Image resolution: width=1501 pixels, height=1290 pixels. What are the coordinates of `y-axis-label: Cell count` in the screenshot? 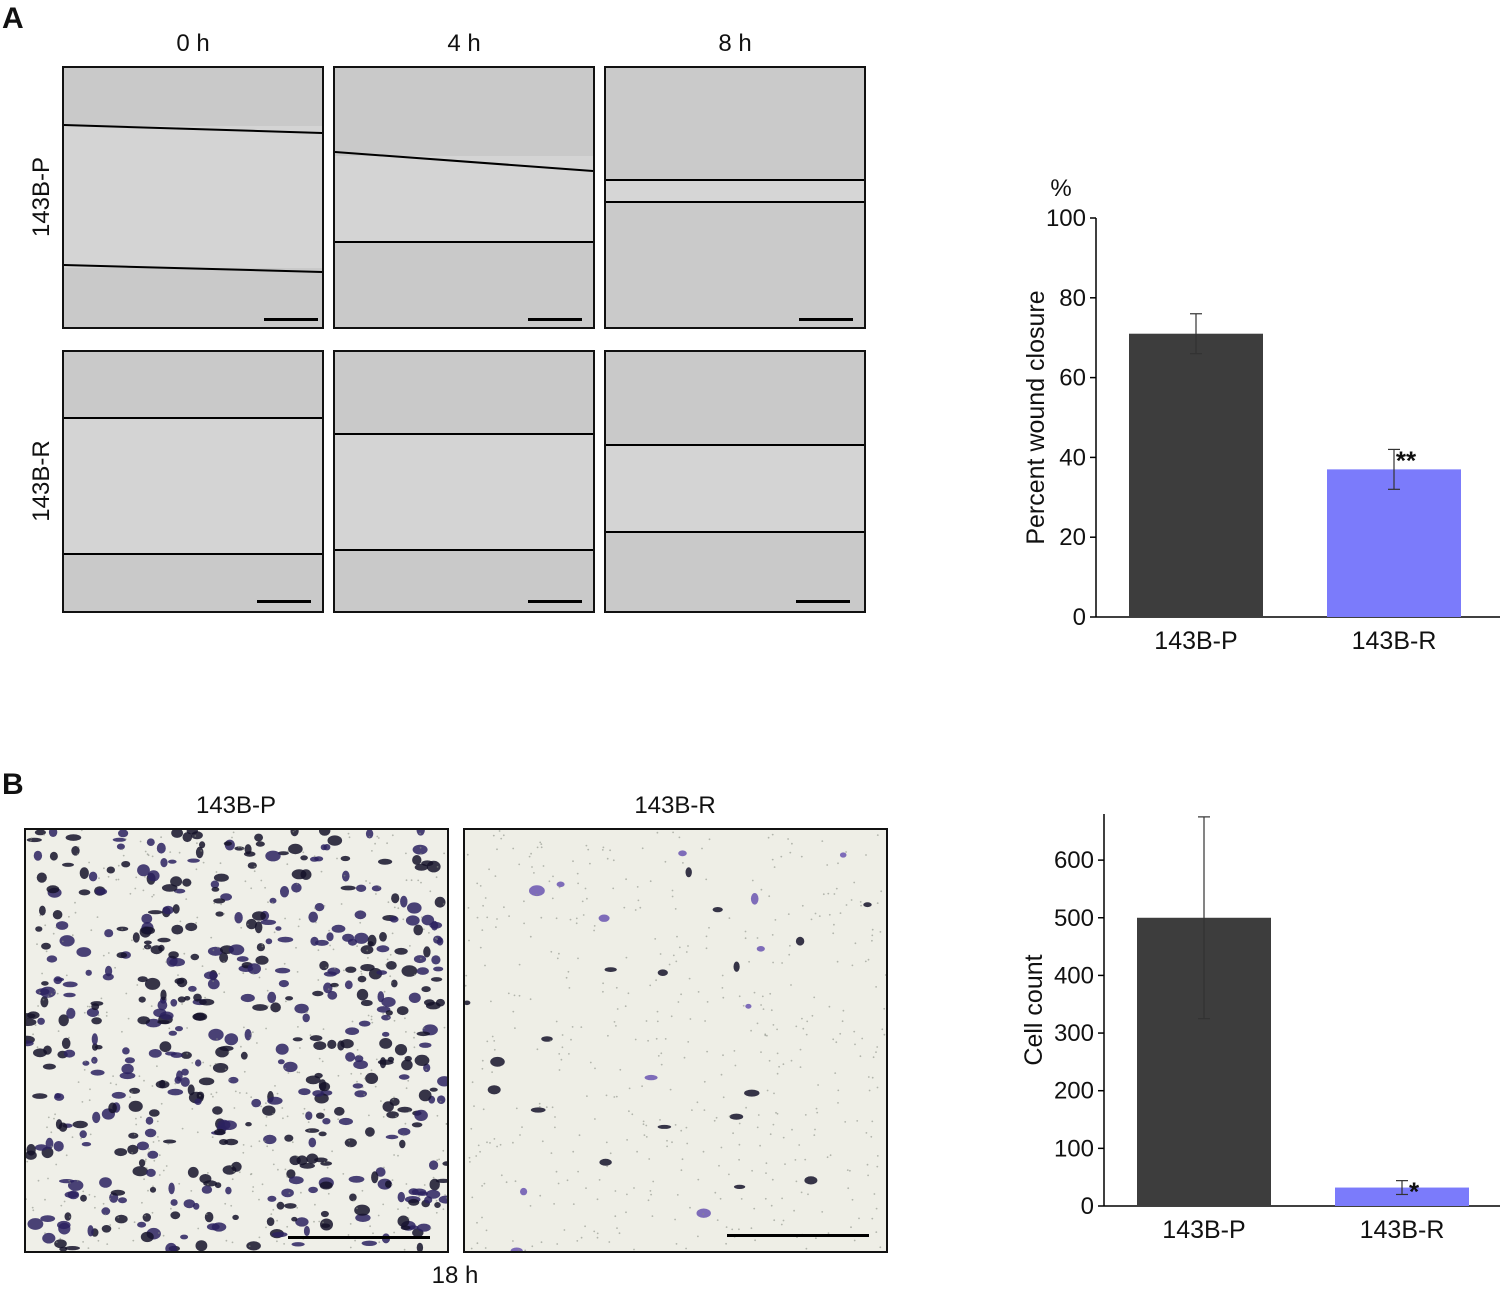 It's located at (1034, 1009).